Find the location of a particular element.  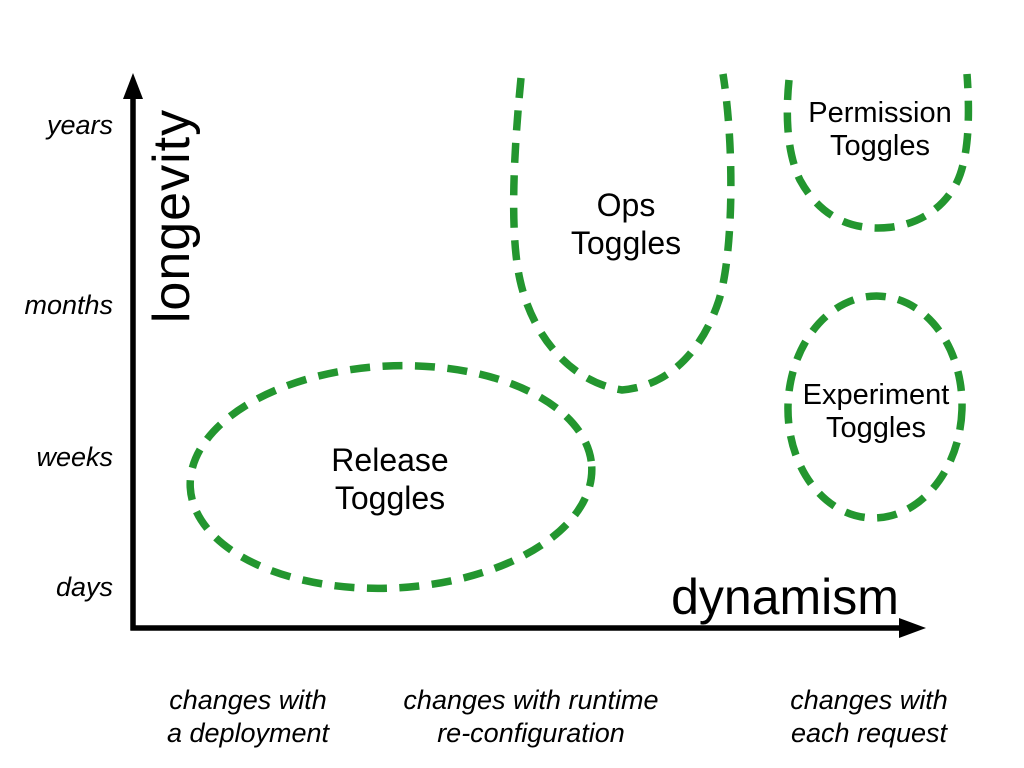

x-annotation-deployment-line1: changes with is located at coordinates (248, 700).